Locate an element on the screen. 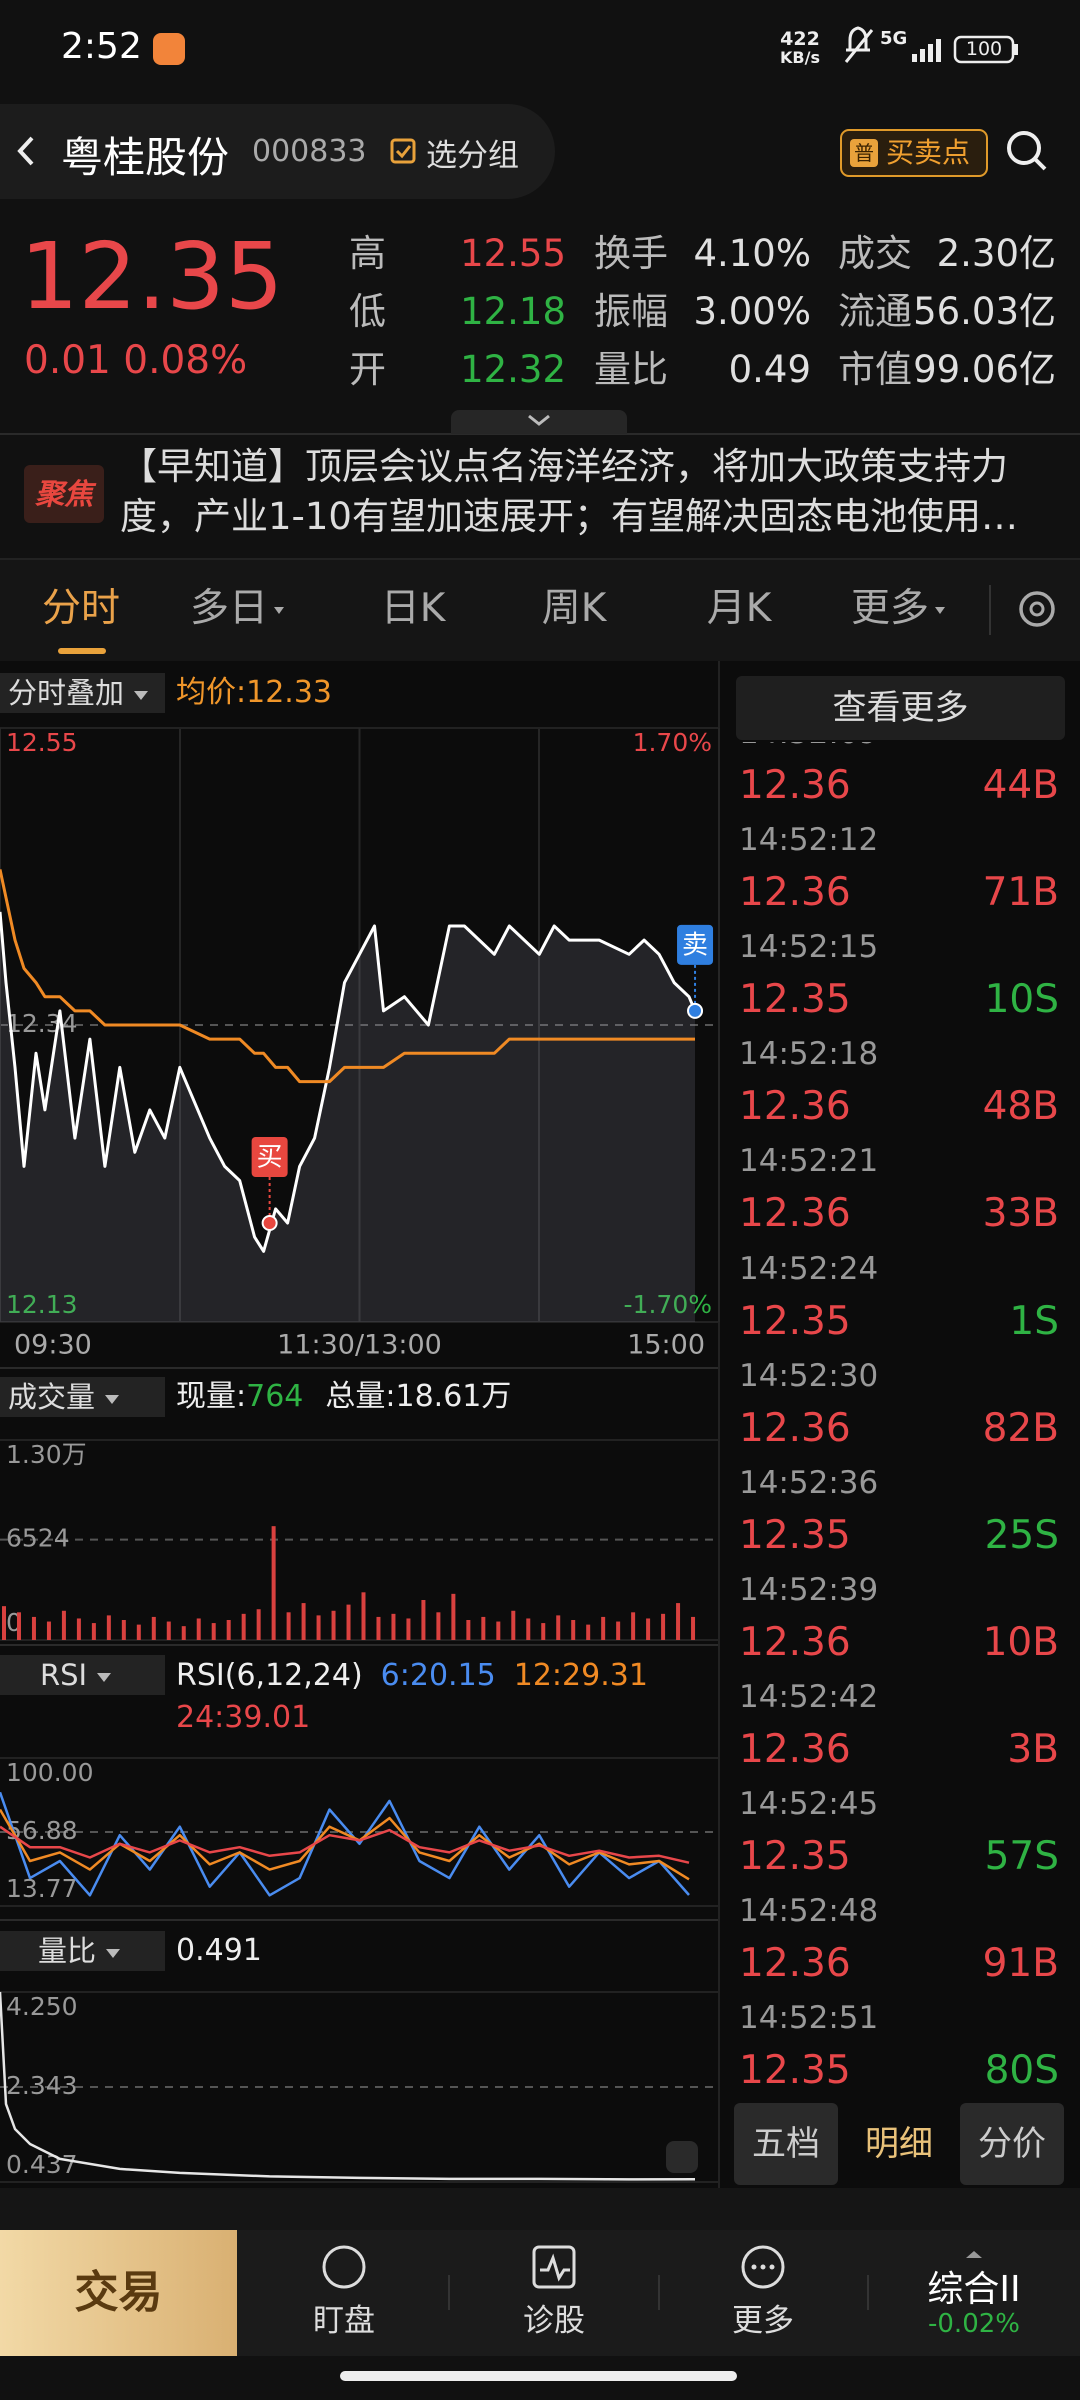  tab: 多日 is located at coordinates (237, 609).